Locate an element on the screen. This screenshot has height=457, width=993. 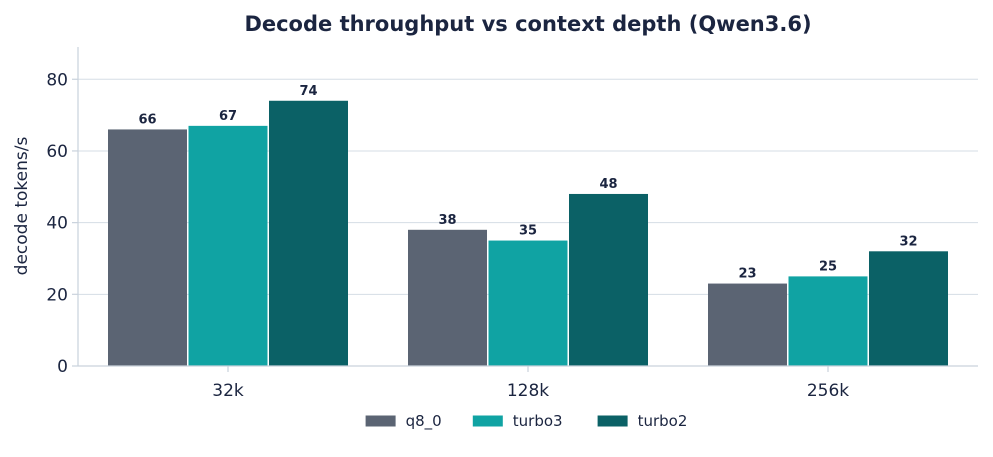
legend-label: q8_0 is located at coordinates (424, 421).